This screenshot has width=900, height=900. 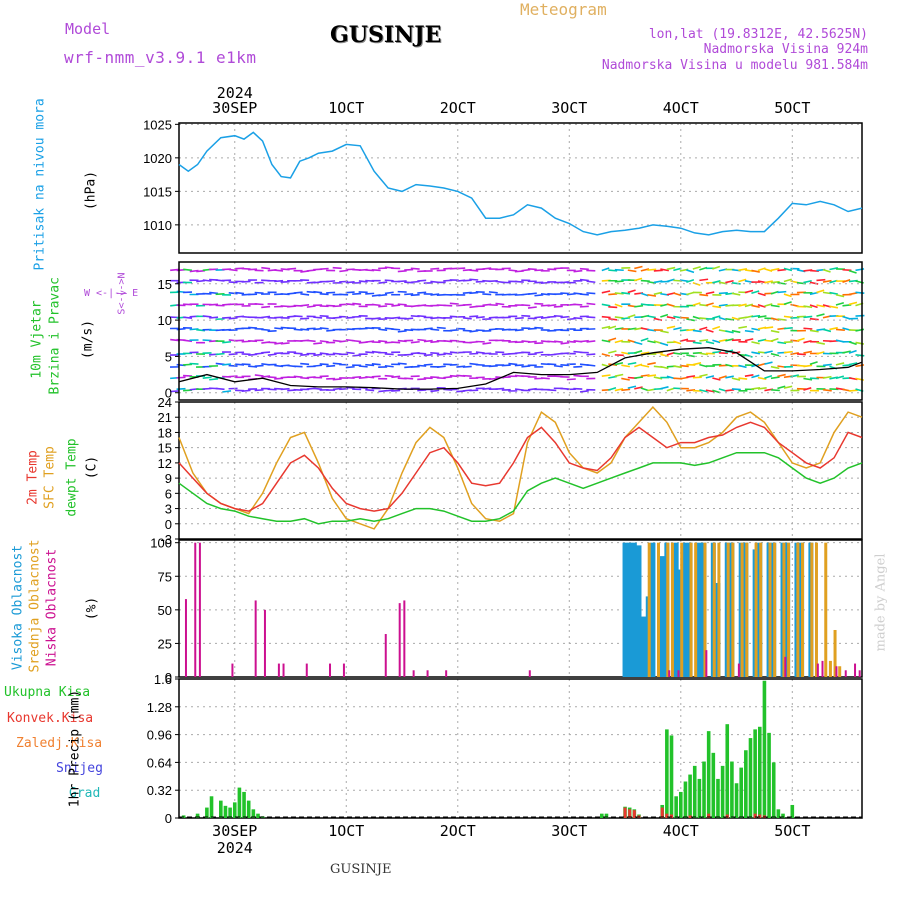 What do you see at coordinates (681, 108) in the screenshot?
I see `time-label-top: 4OCT` at bounding box center [681, 108].